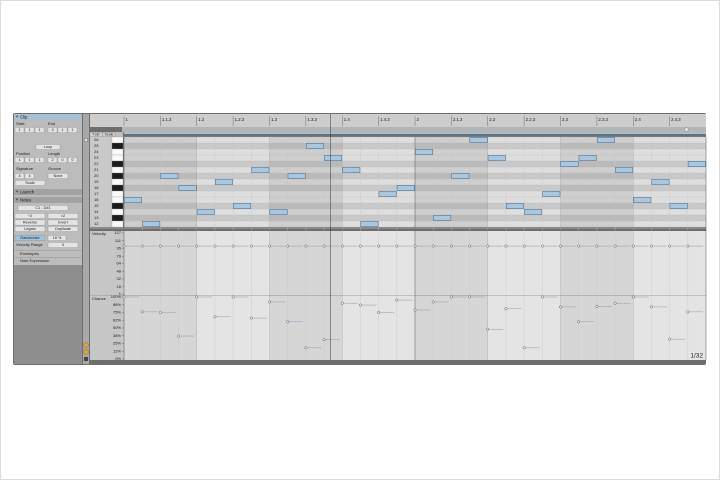  Describe the element at coordinates (86, 140) in the screenshot. I see `fold-icon` at that location.